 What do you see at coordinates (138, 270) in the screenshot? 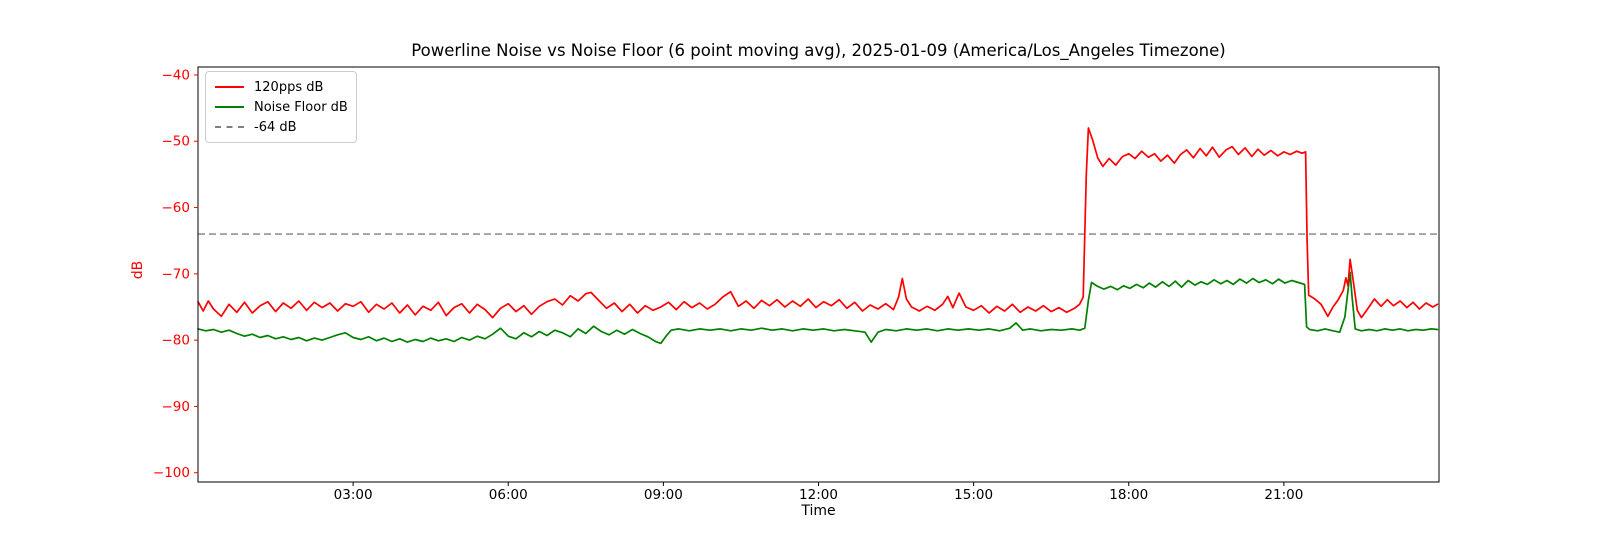
I see `y-axis-label: dB` at bounding box center [138, 270].